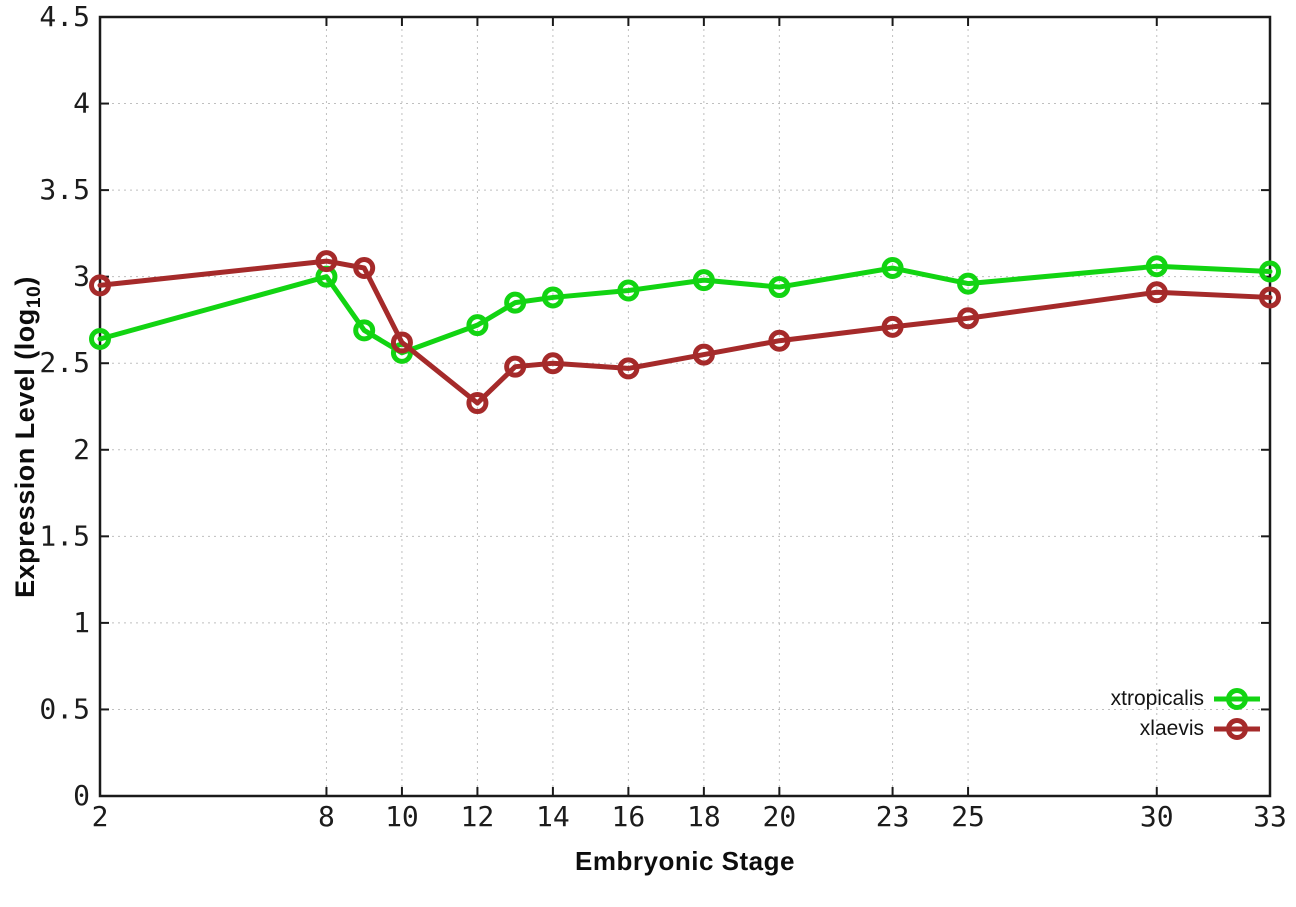  I want to click on legend-label-xlaevis: xlaevis, so click(1171, 728).